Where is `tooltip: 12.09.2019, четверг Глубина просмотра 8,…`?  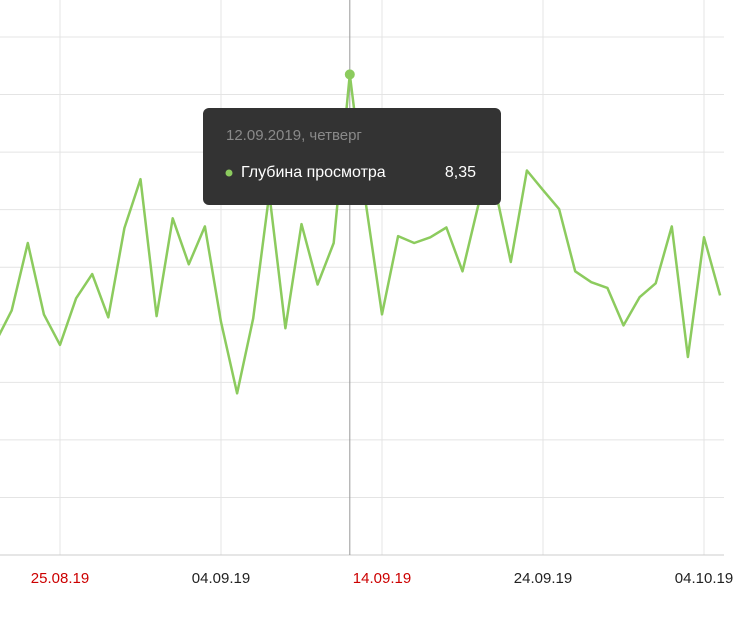
tooltip: 12.09.2019, четверг Глубина просмотра 8,… is located at coordinates (352, 156).